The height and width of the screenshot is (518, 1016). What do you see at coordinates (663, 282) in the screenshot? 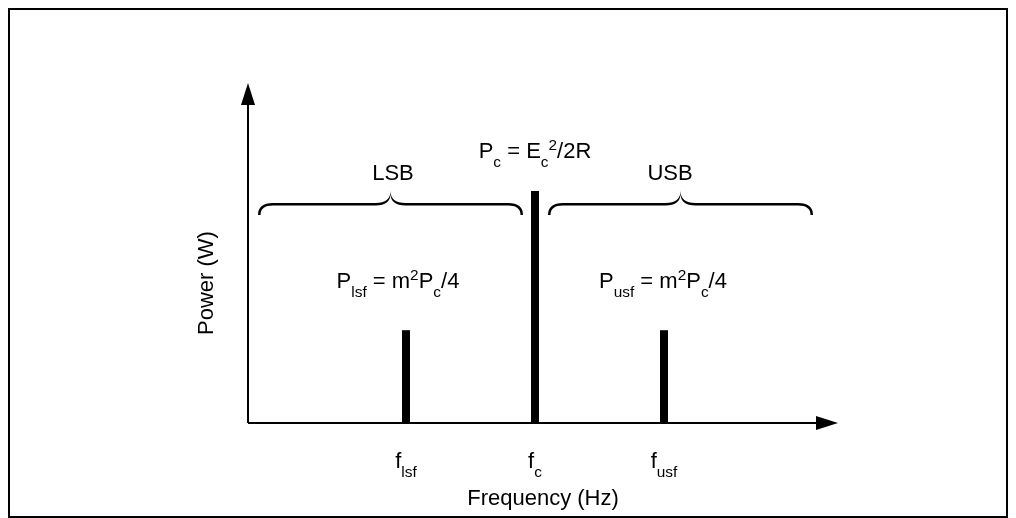
I see `annotation: P$_{usf}$ = m$^{2}$P$_{c}$/4` at bounding box center [663, 282].